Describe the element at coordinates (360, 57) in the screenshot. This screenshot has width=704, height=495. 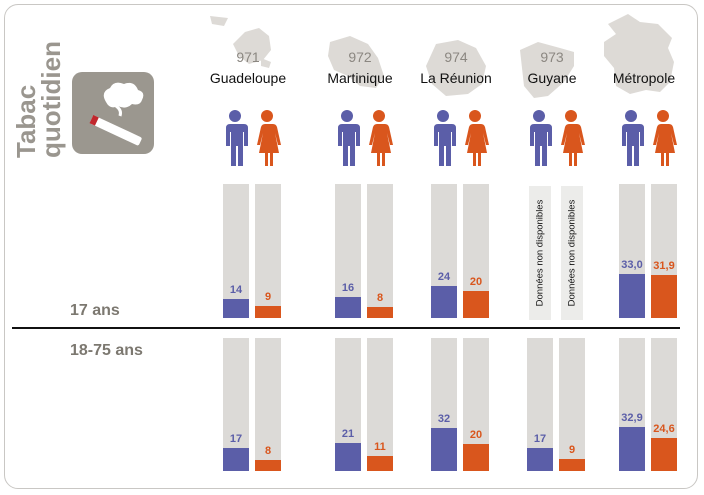
I see `region-code-2: 972` at that location.